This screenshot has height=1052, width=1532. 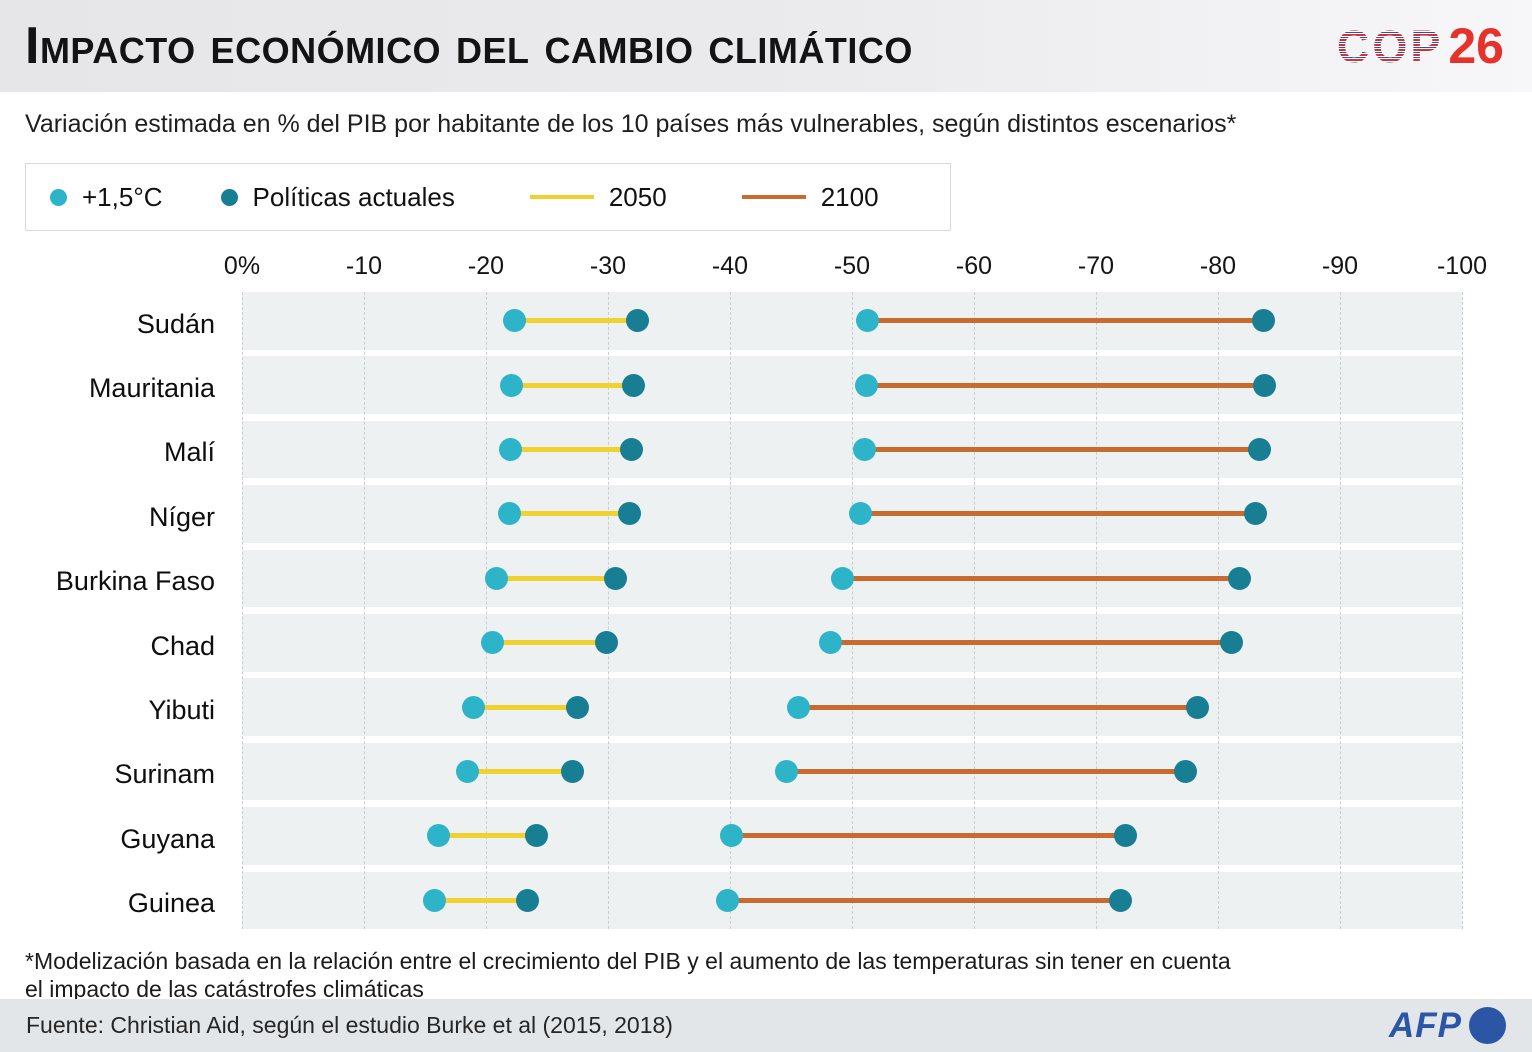 I want to click on plus15-dot-icon, so click(x=58, y=197).